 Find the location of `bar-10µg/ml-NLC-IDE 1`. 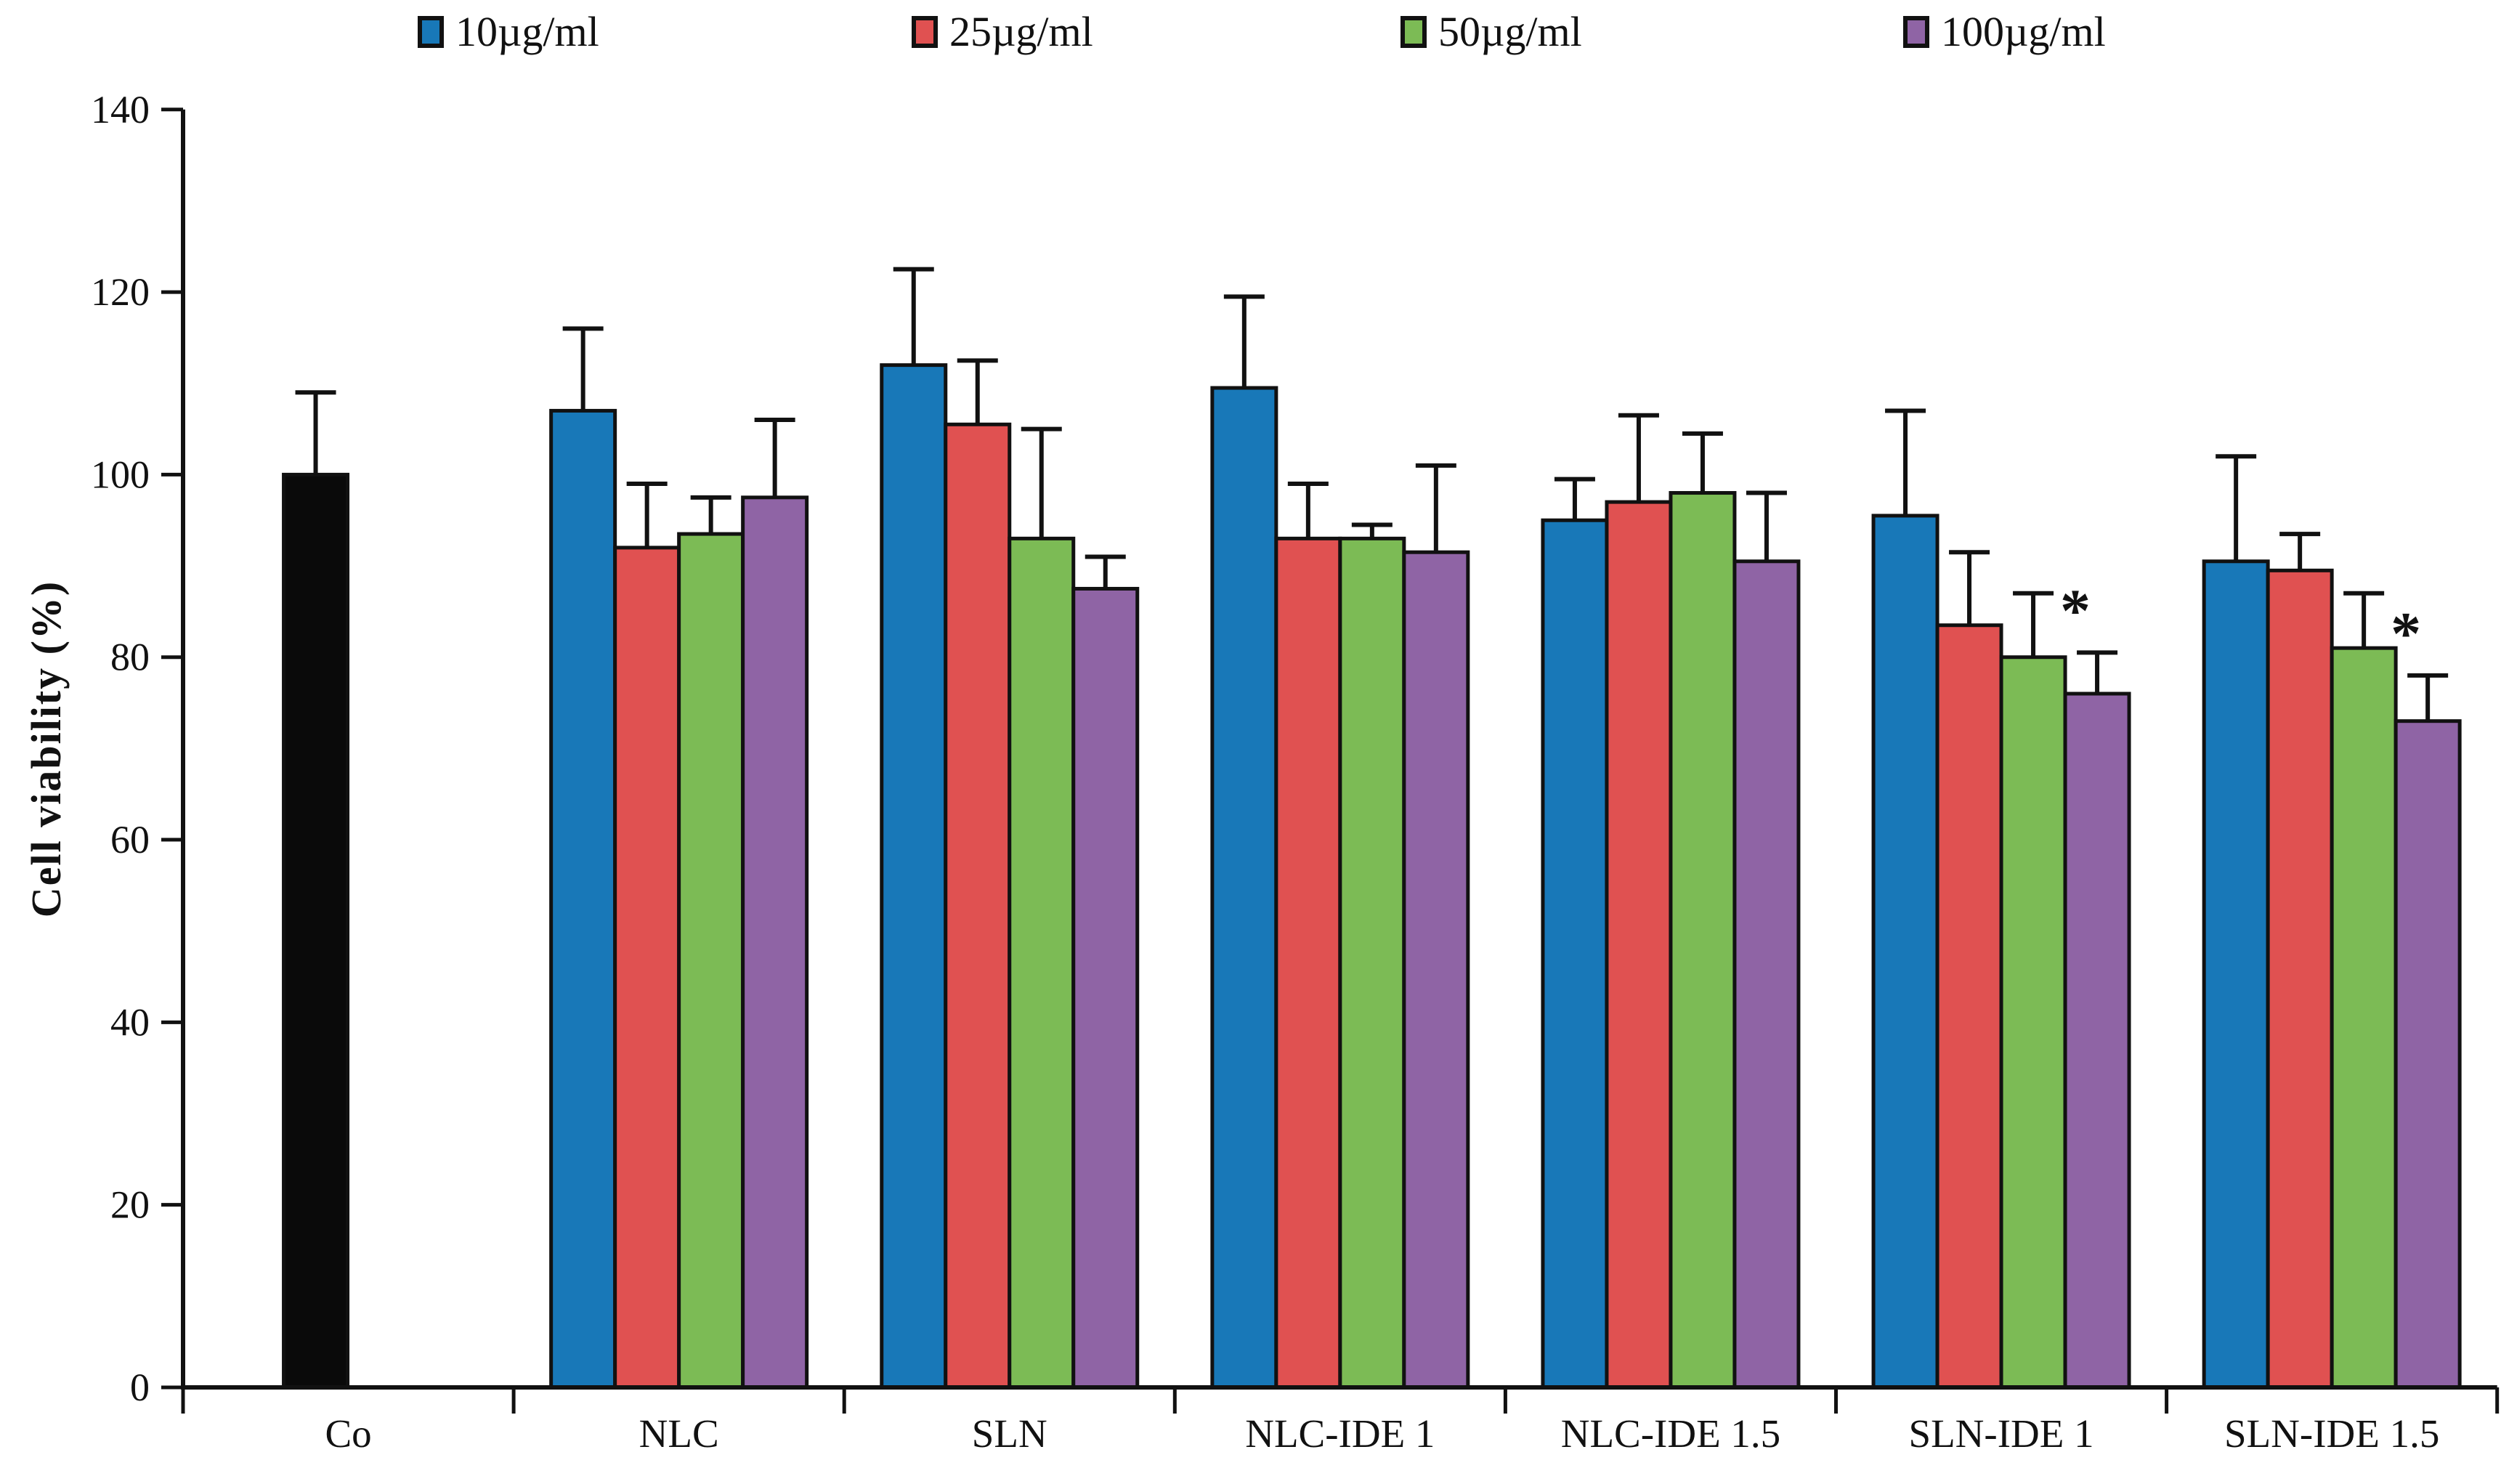

bar-10µg/ml-NLC-IDE 1 is located at coordinates (1244, 888).